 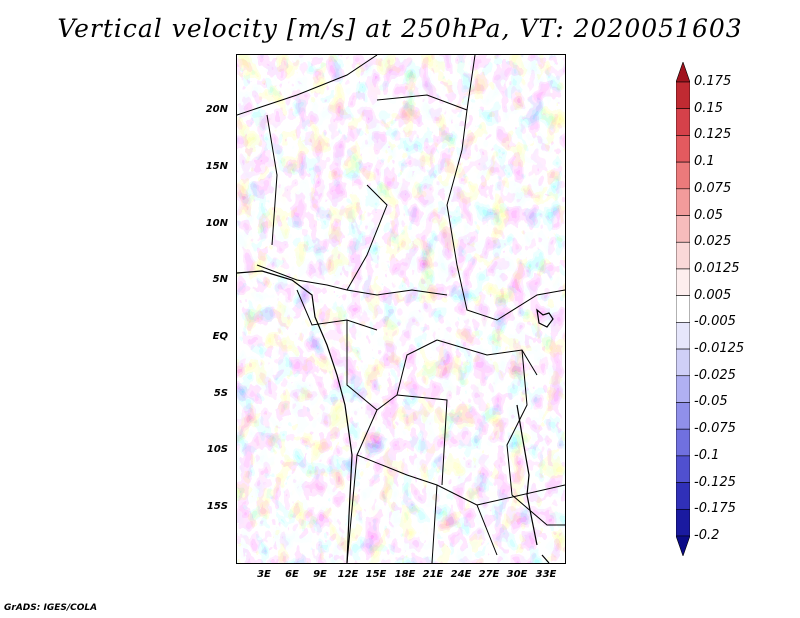 What do you see at coordinates (713, 242) in the screenshot?
I see `colorbar-label: 0.025` at bounding box center [713, 242].